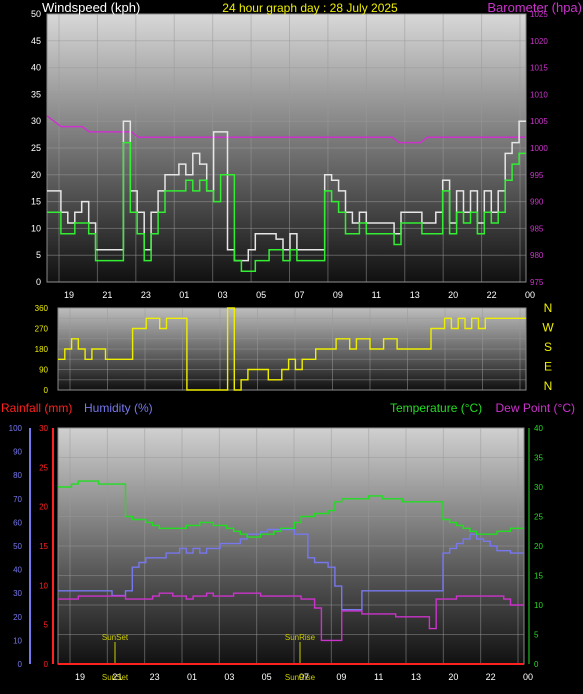 The height and width of the screenshot is (694, 583). I want to click on humidity-ytick-label: 20, so click(17, 617).